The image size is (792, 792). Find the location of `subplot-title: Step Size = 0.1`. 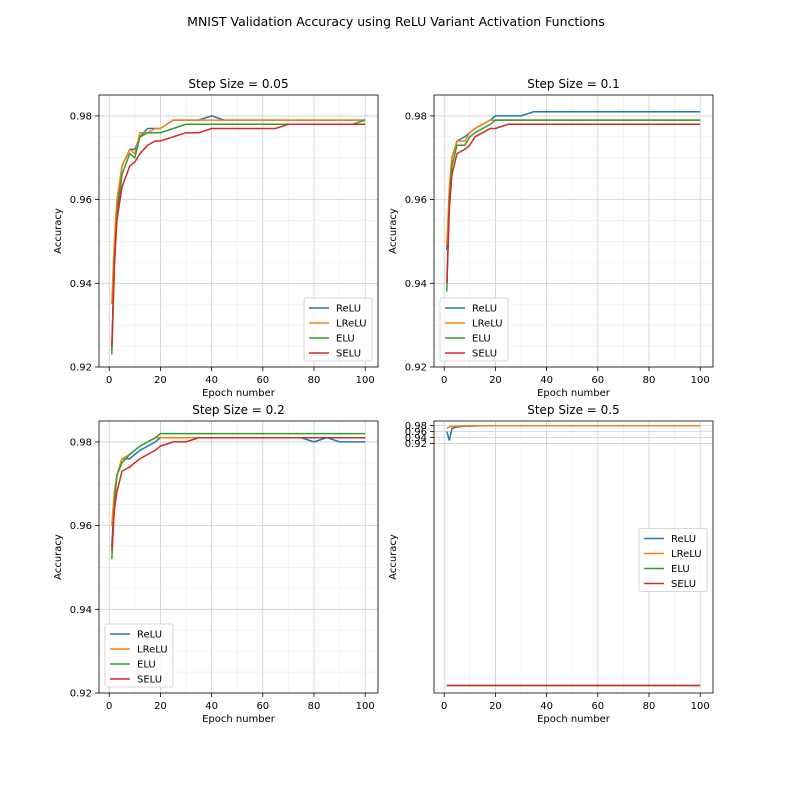

subplot-title: Step Size = 0.1 is located at coordinates (573, 84).